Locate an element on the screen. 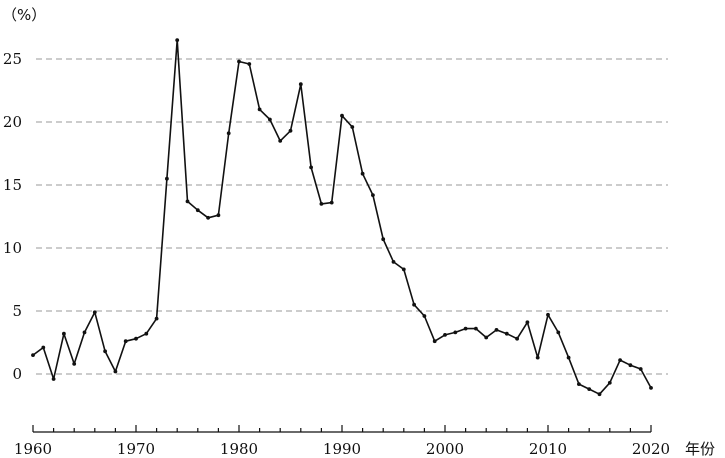 The width and height of the screenshot is (725, 458). x-tick-label: 1960 is located at coordinates (33, 449).